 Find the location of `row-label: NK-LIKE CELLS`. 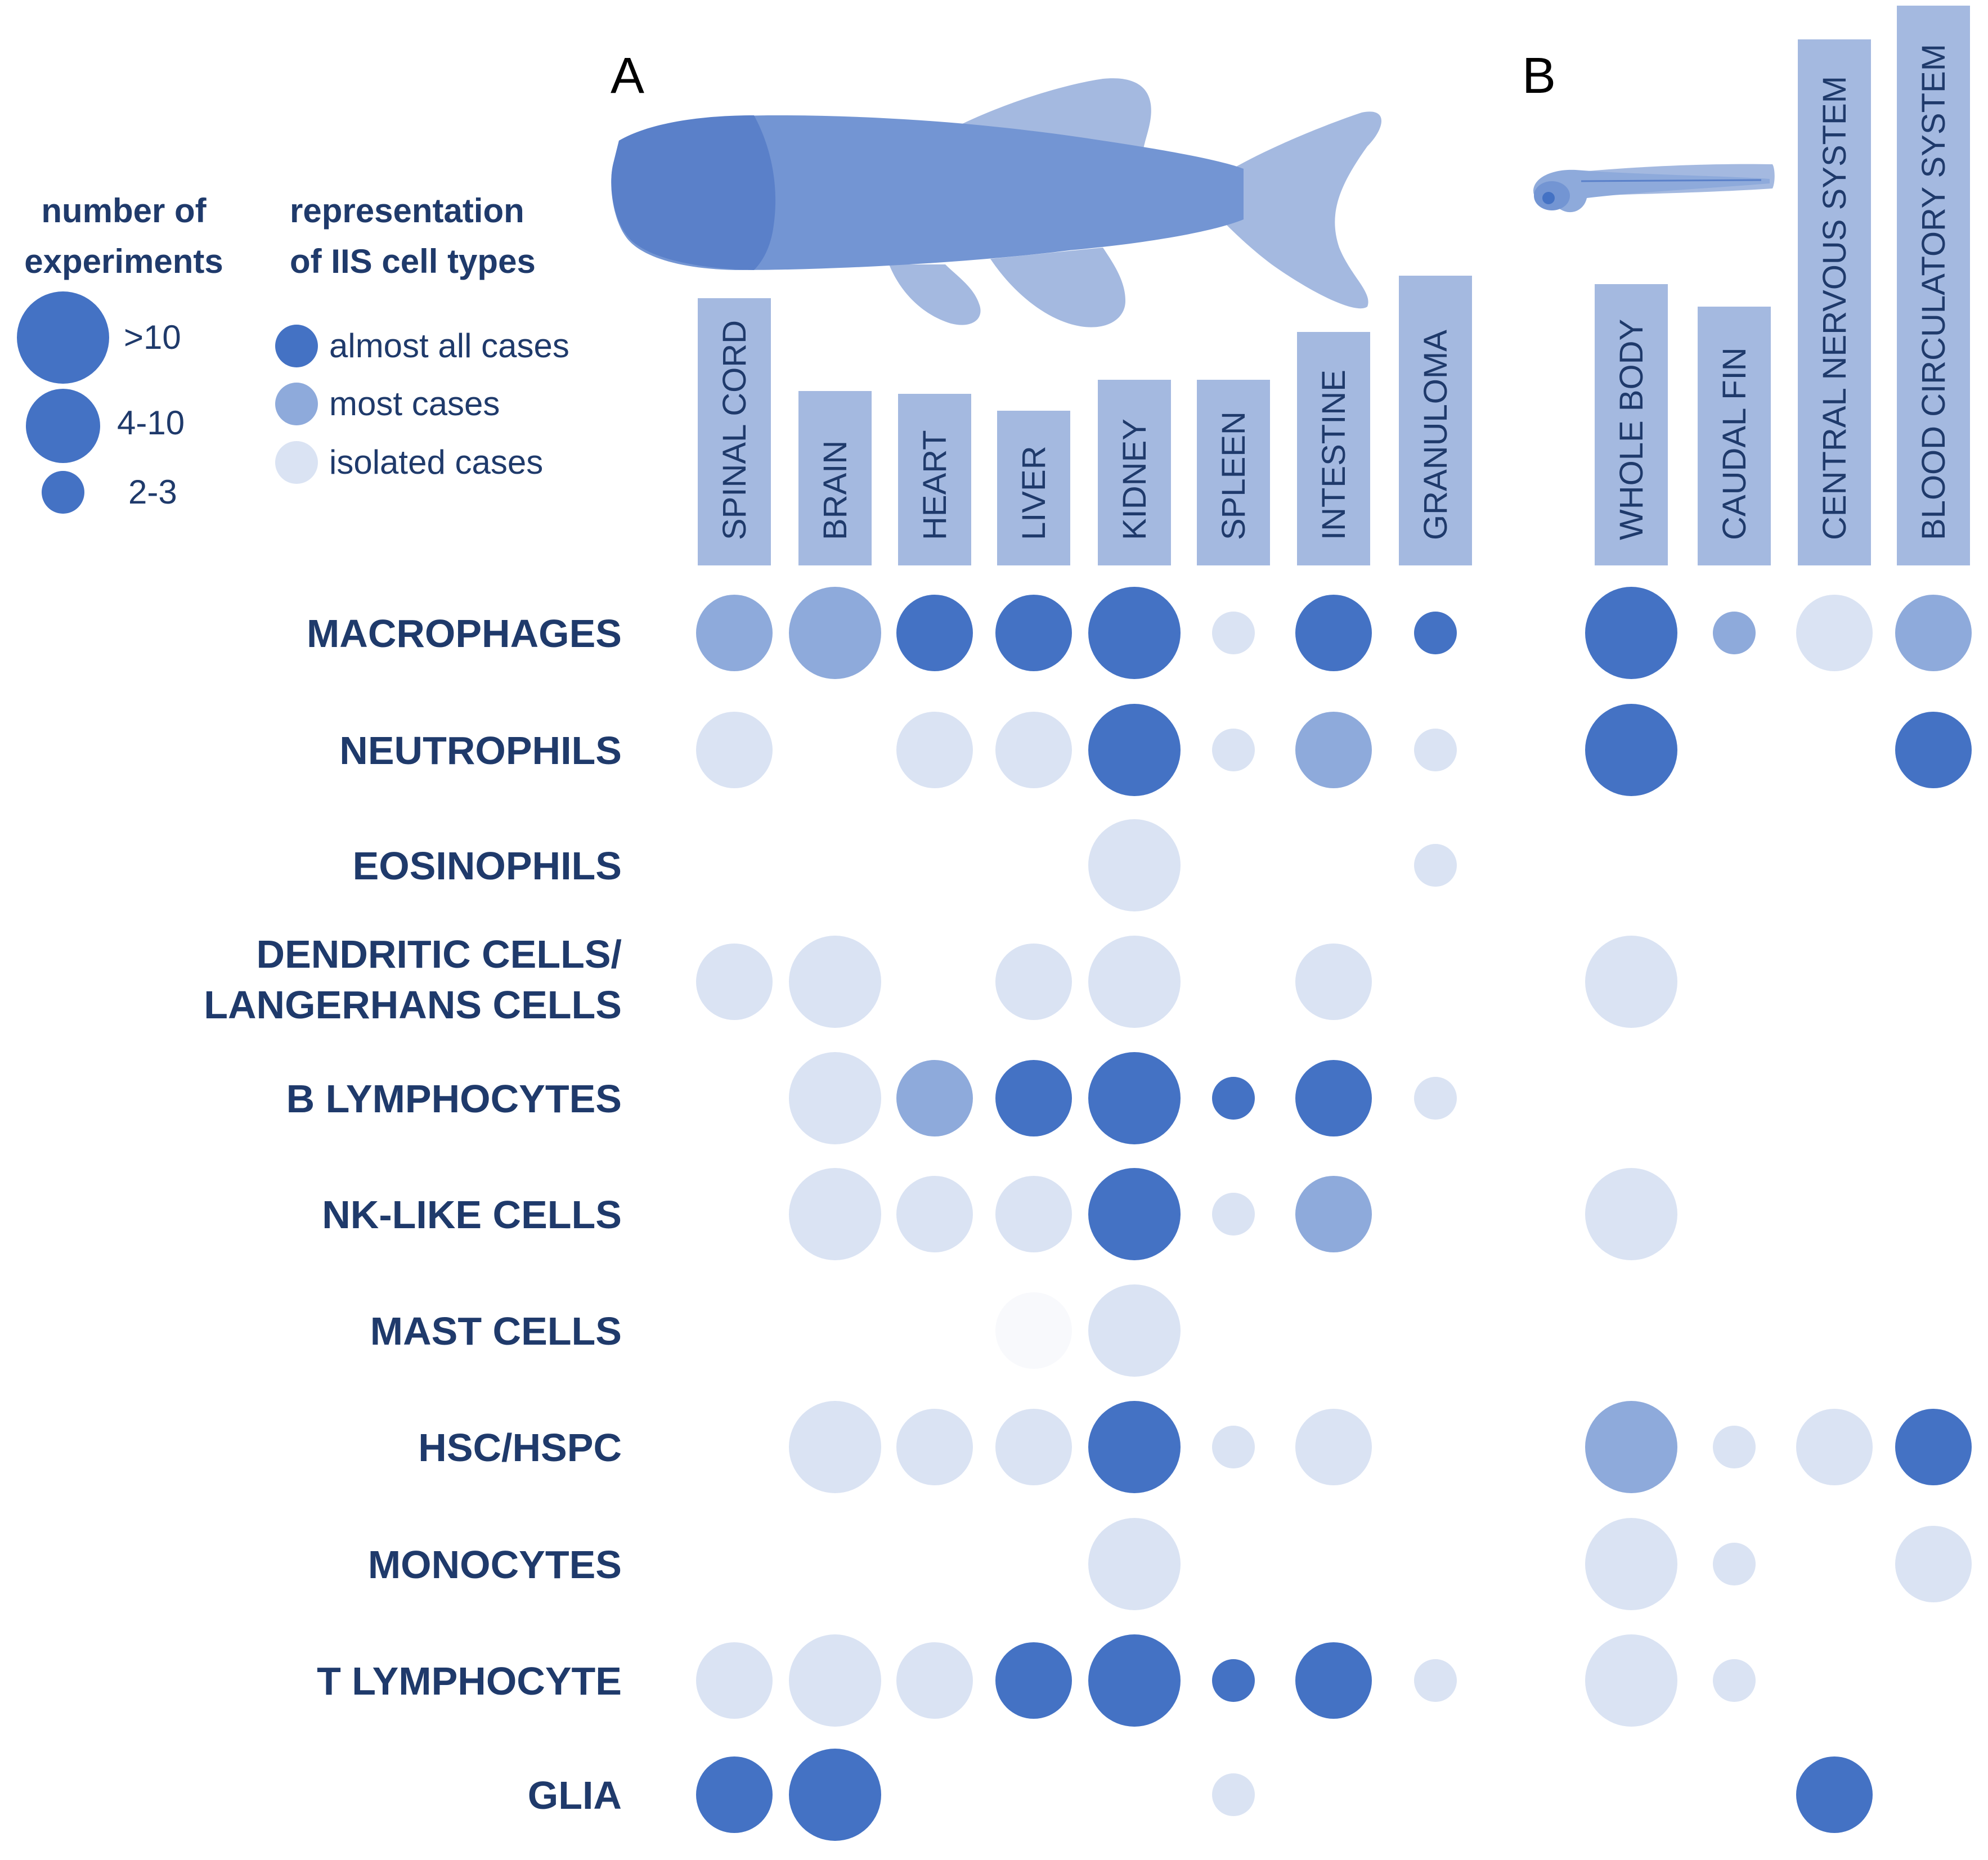

row-label: NK-LIKE CELLS is located at coordinates (472, 1215).